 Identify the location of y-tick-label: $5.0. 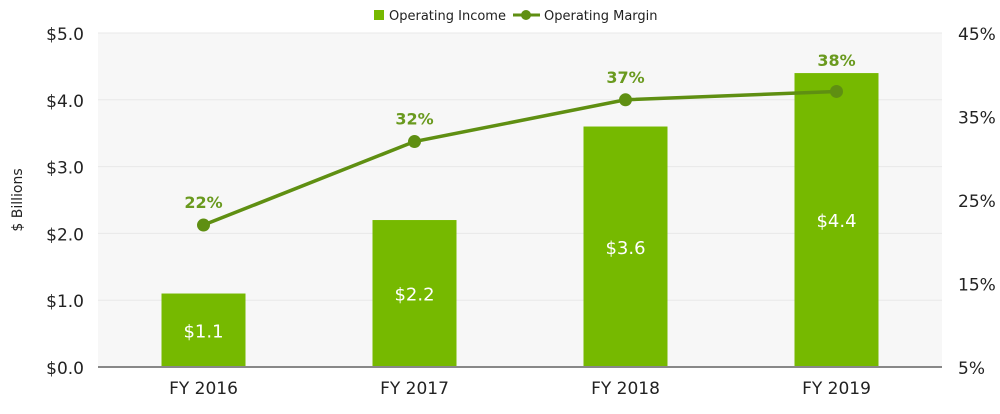
(65, 35).